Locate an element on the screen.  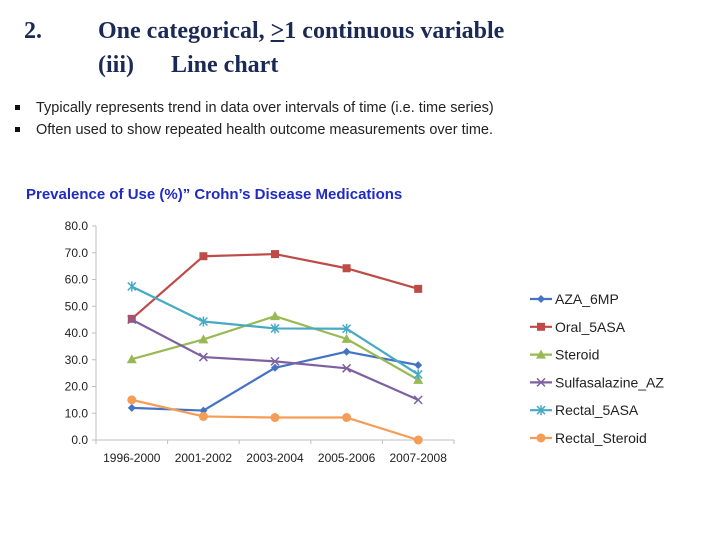
y-tick-label: 80.0 is located at coordinates (77, 226).